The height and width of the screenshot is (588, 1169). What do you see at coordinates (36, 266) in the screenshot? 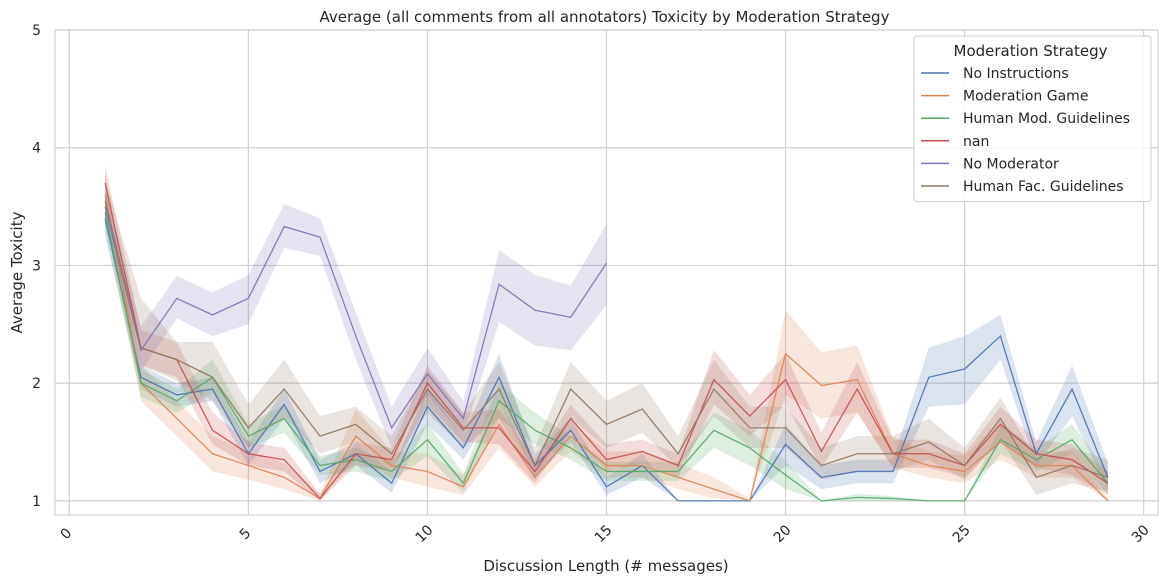
I see `y-tick-label: 3` at bounding box center [36, 266].